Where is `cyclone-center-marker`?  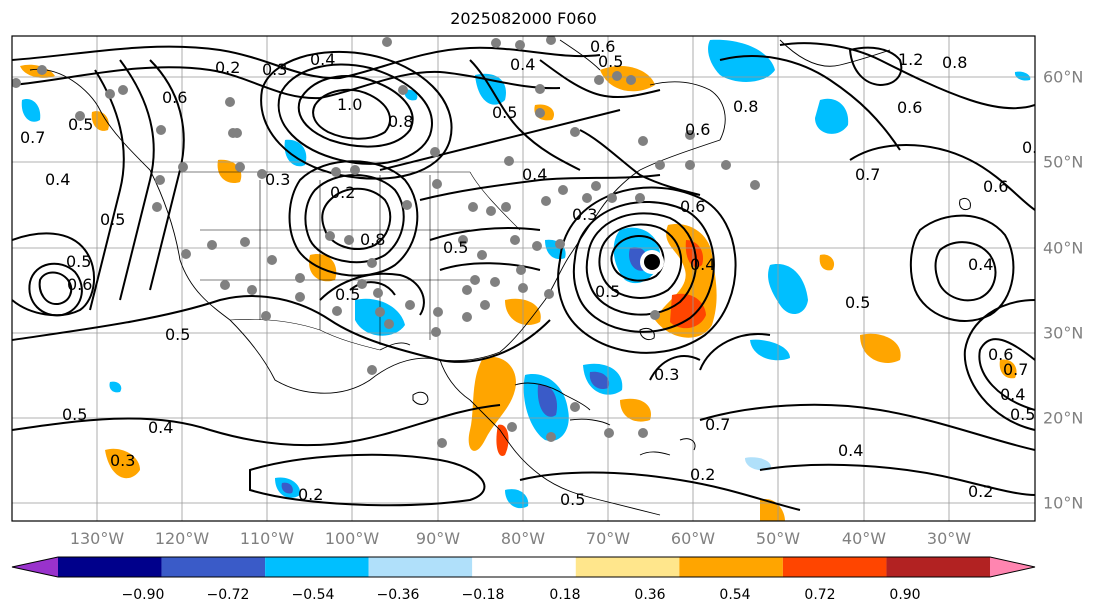 cyclone-center-marker is located at coordinates (652, 262).